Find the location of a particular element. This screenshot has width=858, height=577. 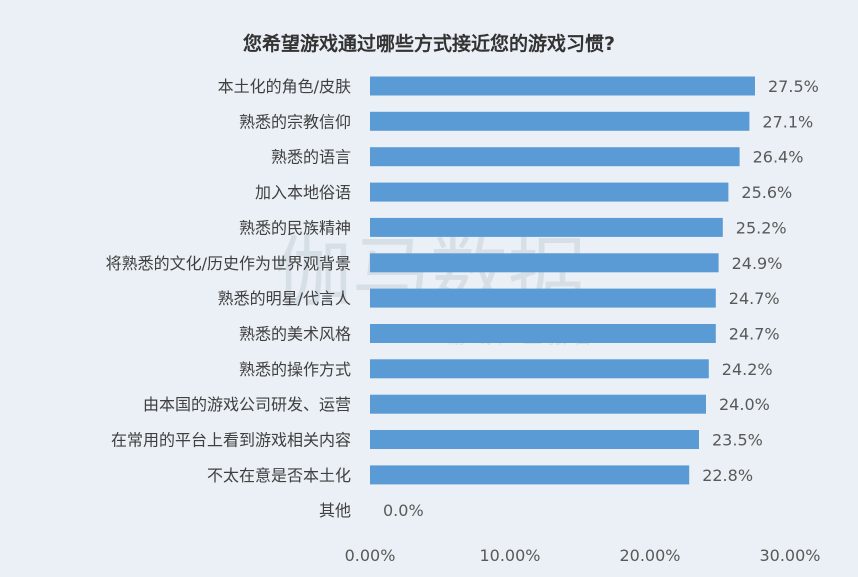

value-label: 24.2% is located at coordinates (747, 369).